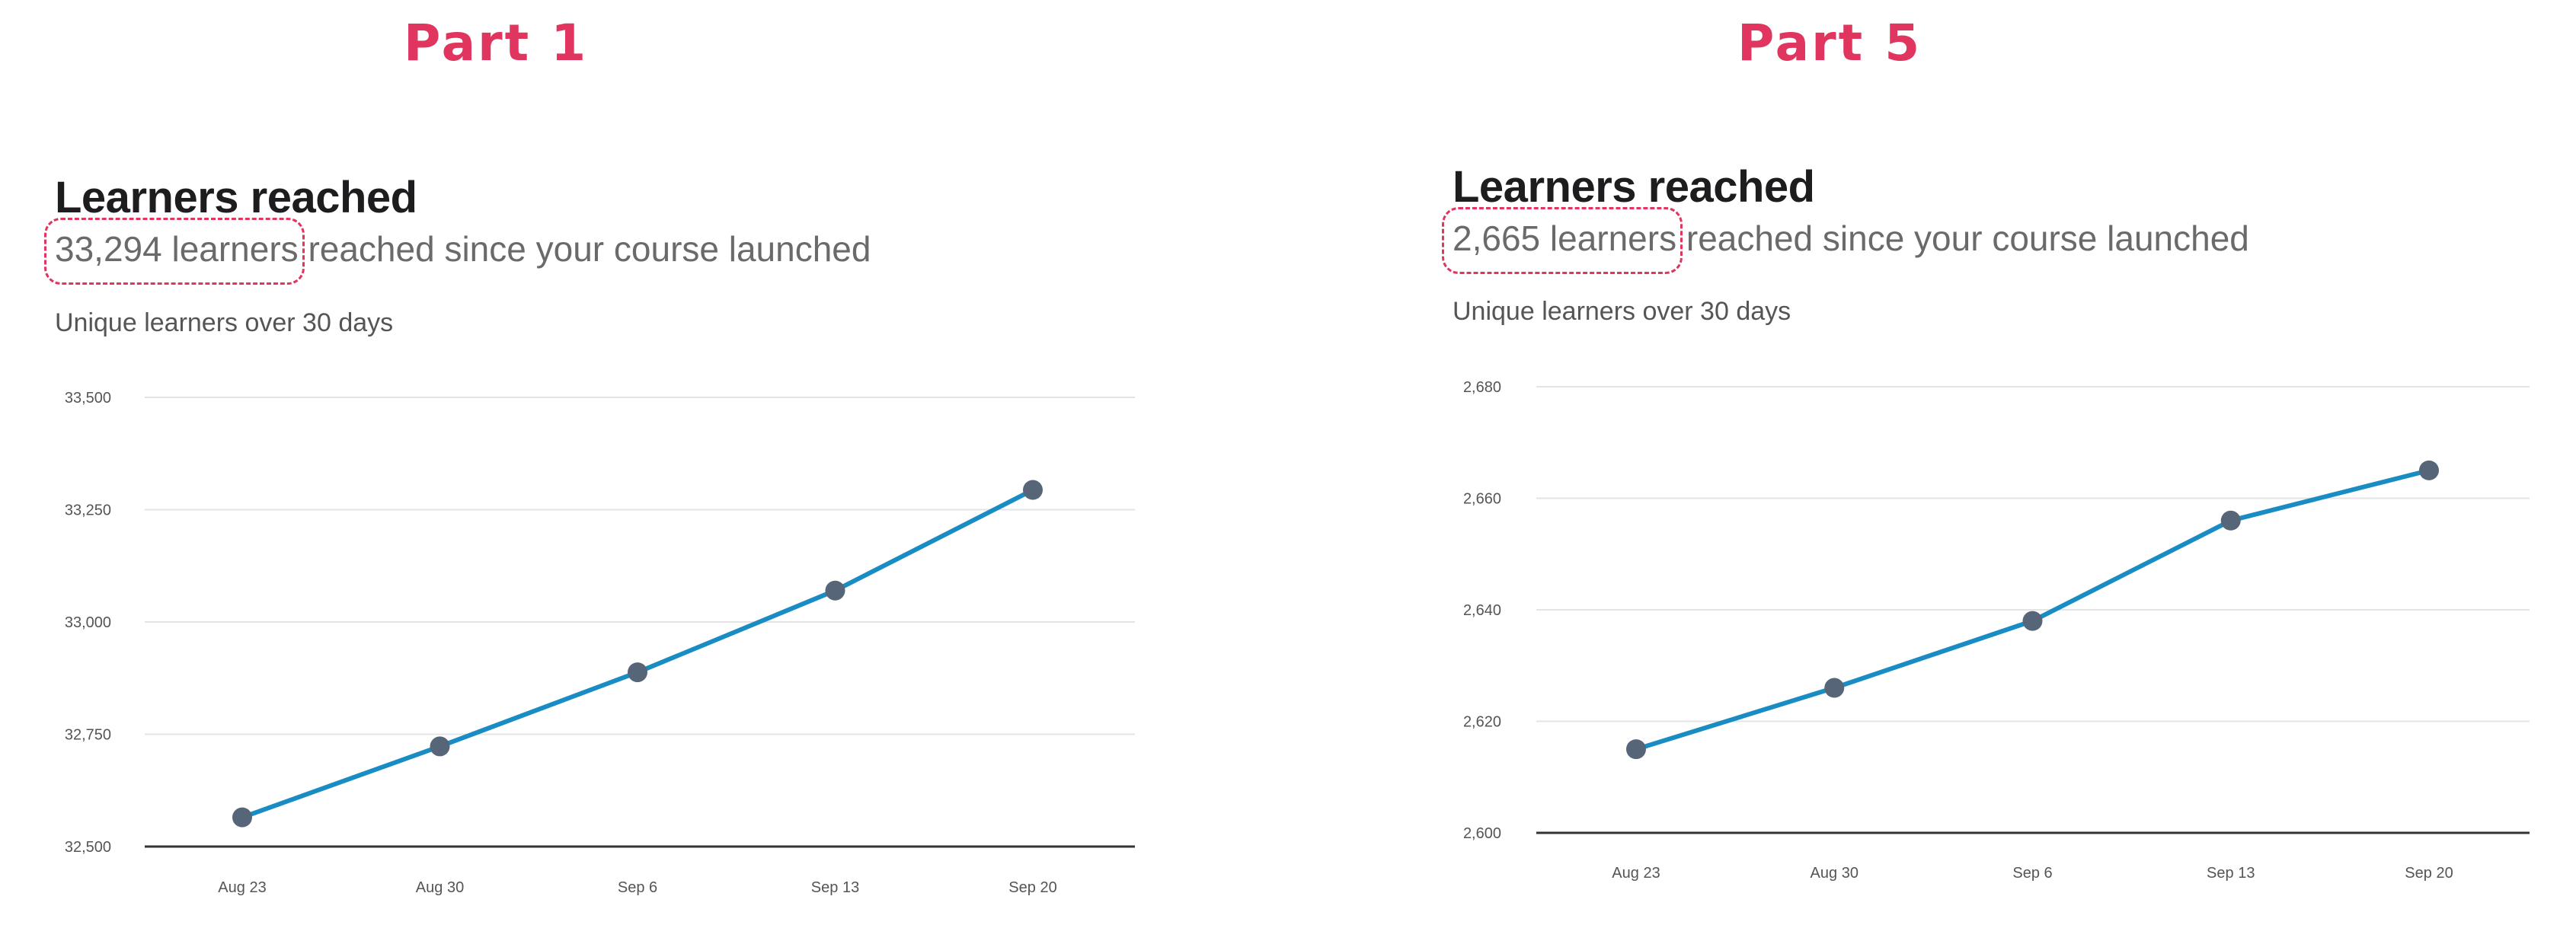 The height and width of the screenshot is (944, 2576). Describe the element at coordinates (1482, 833) in the screenshot. I see `y-tick-label: 2,600` at that location.